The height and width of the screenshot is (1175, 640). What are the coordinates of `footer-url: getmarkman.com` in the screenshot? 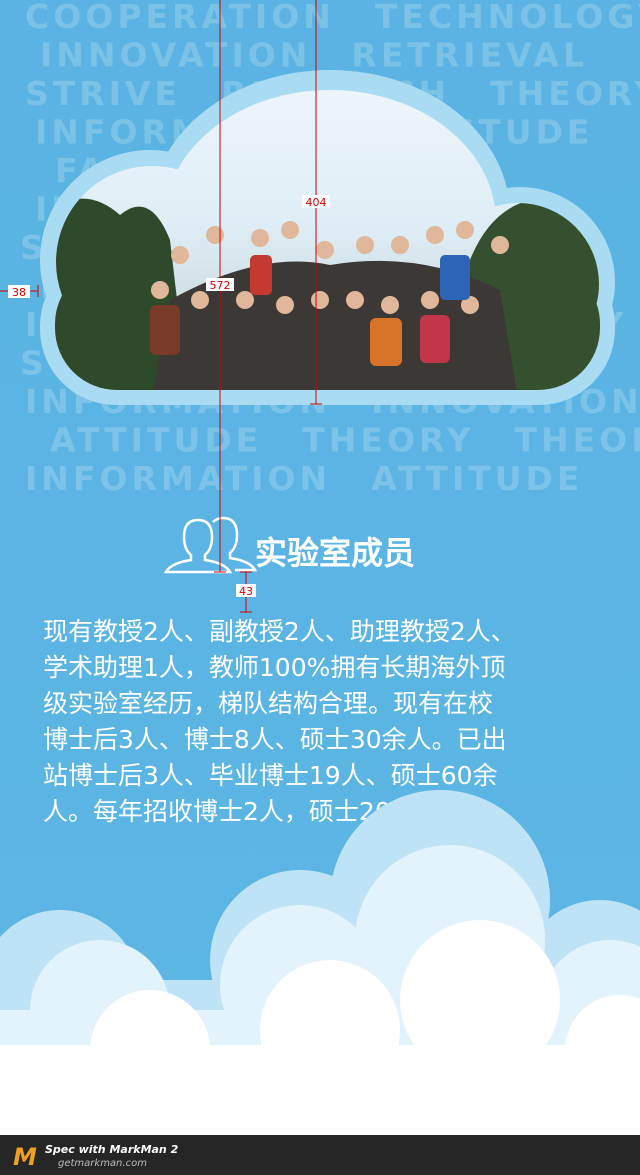 It's located at (102, 1163).